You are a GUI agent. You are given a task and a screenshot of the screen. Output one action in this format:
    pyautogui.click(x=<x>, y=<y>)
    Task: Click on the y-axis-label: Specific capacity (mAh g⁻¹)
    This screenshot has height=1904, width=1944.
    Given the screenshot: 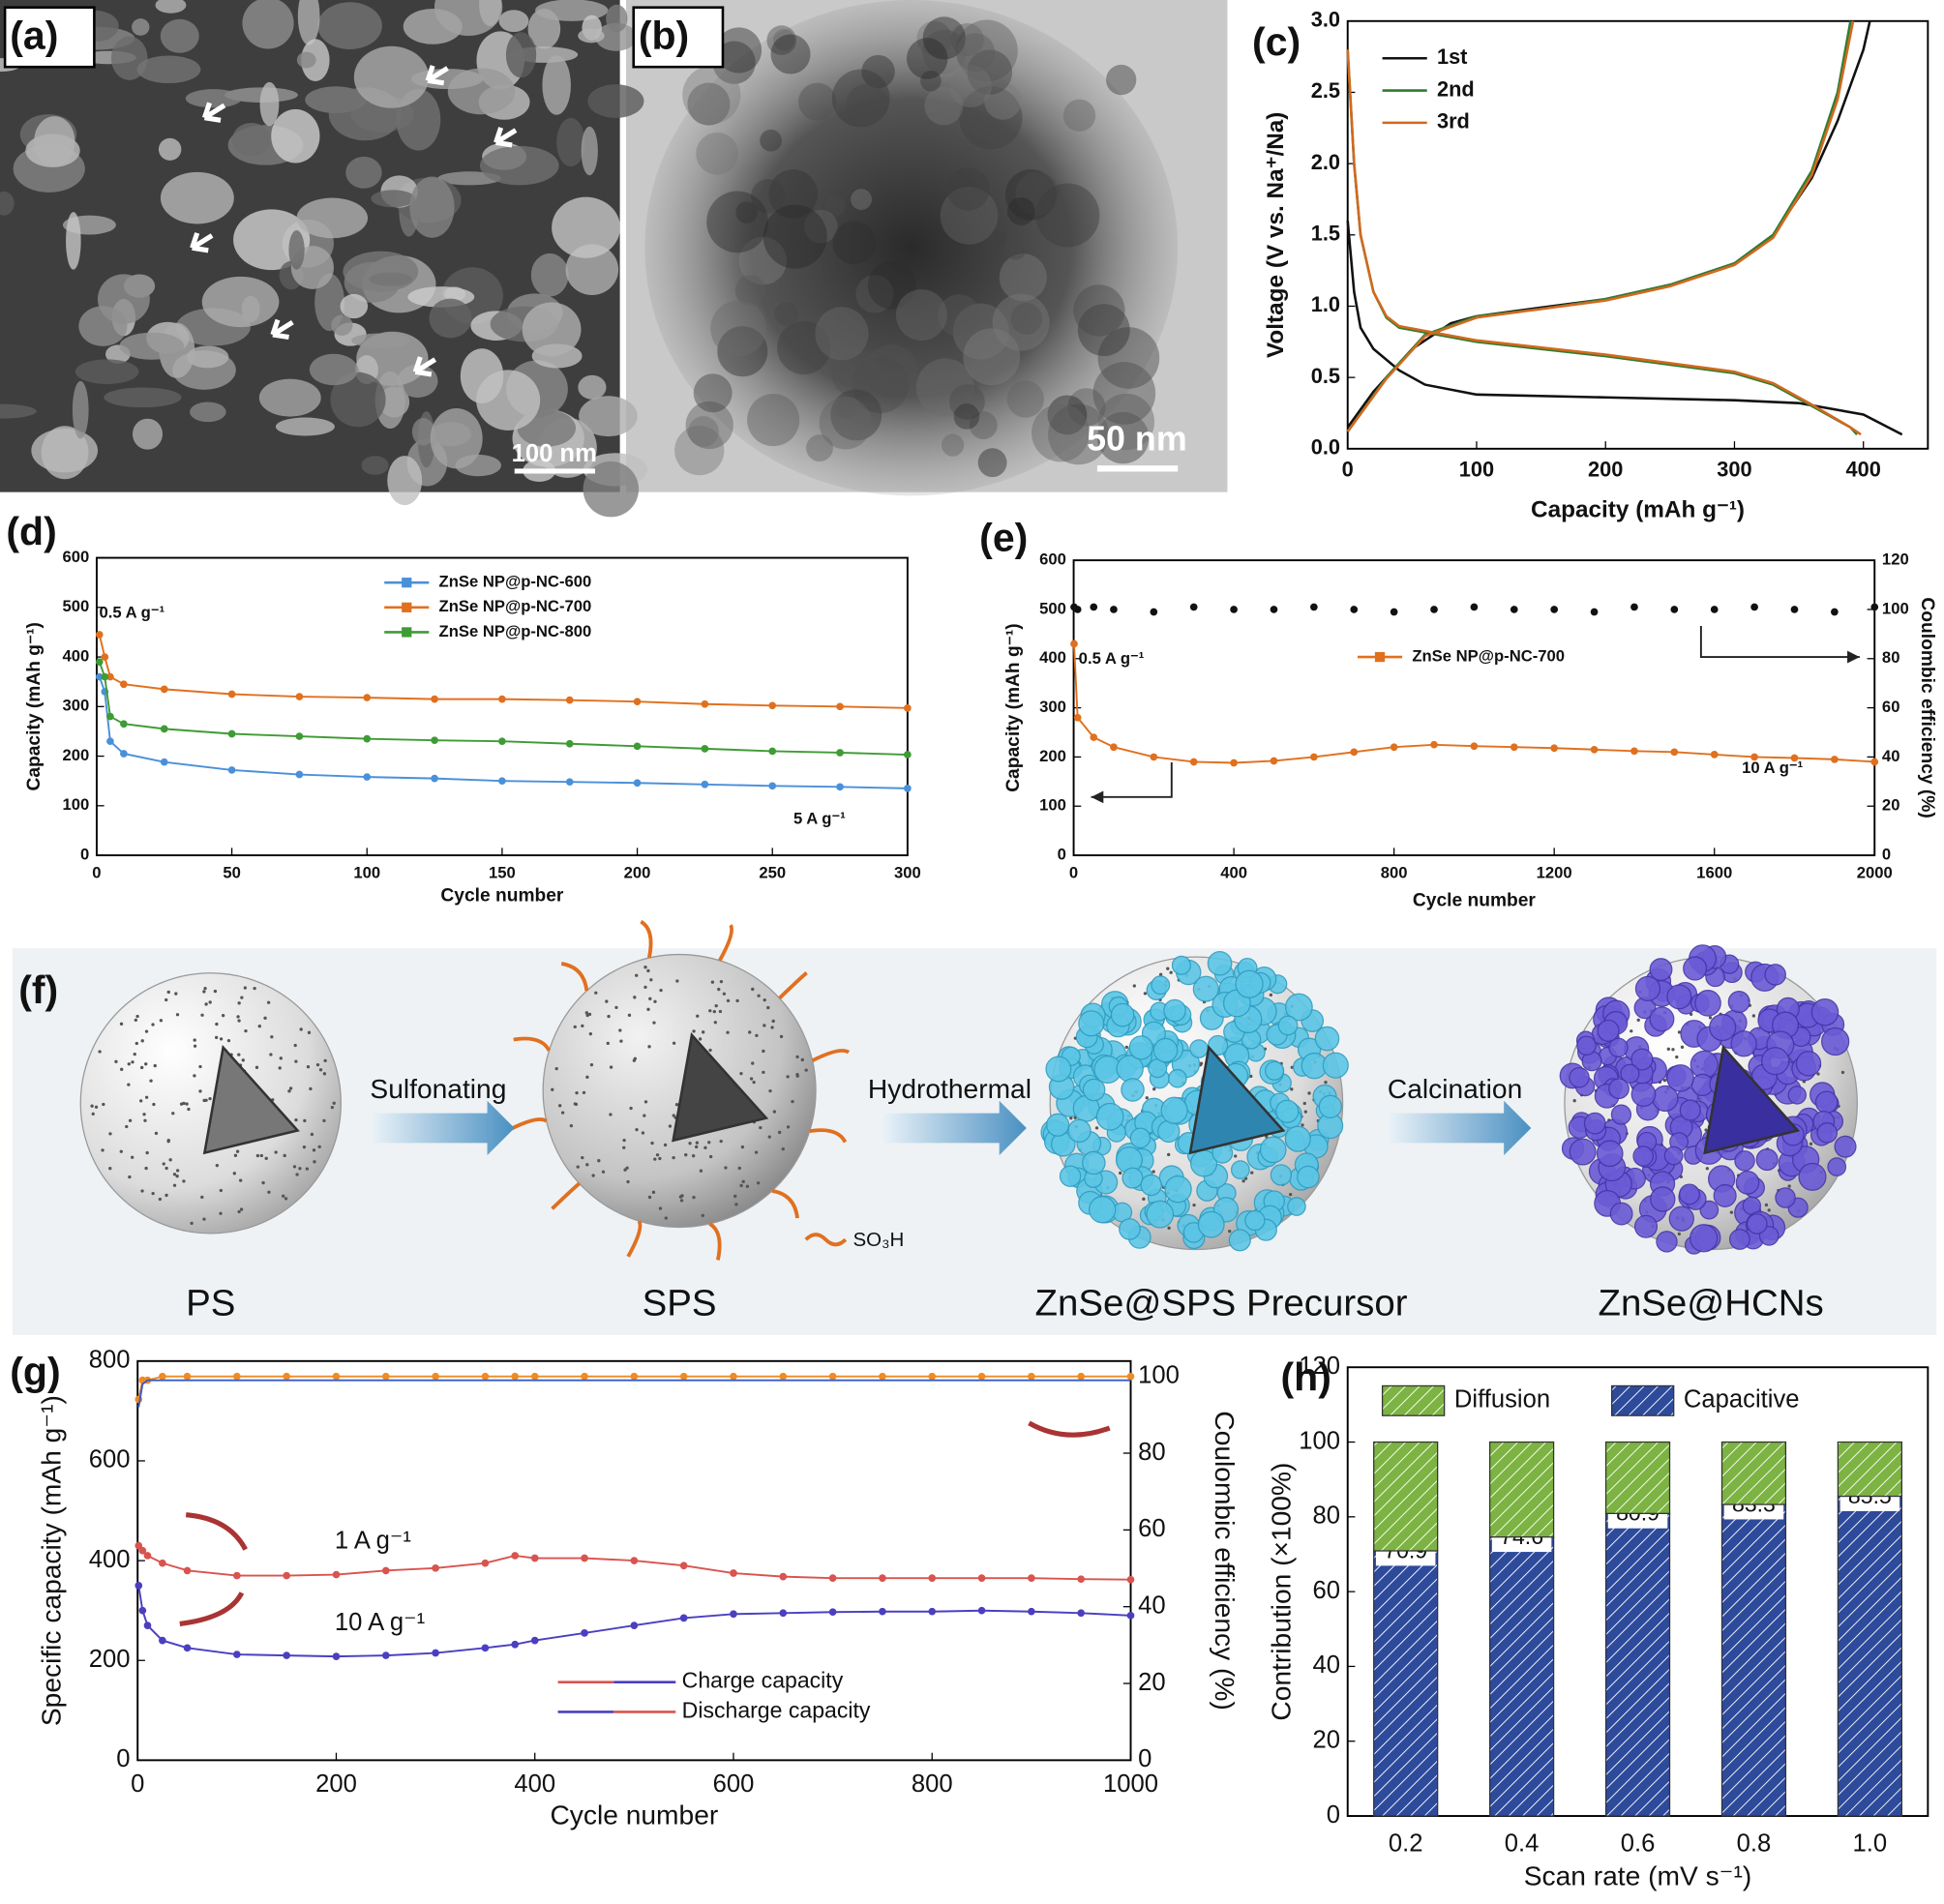 What is the action you would take?
    pyautogui.click(x=51, y=1561)
    